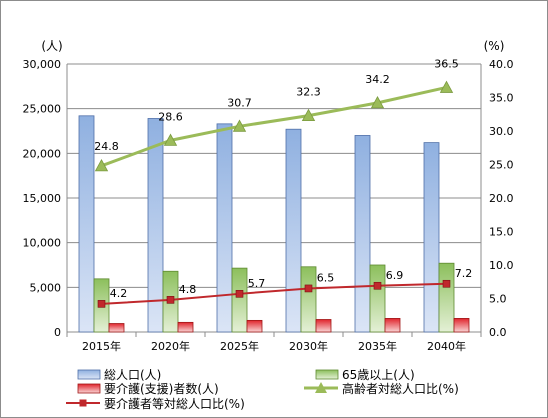 The image size is (548, 418). Describe the element at coordinates (42, 198) in the screenshot. I see `y-left-tick-label: 15,000` at that location.